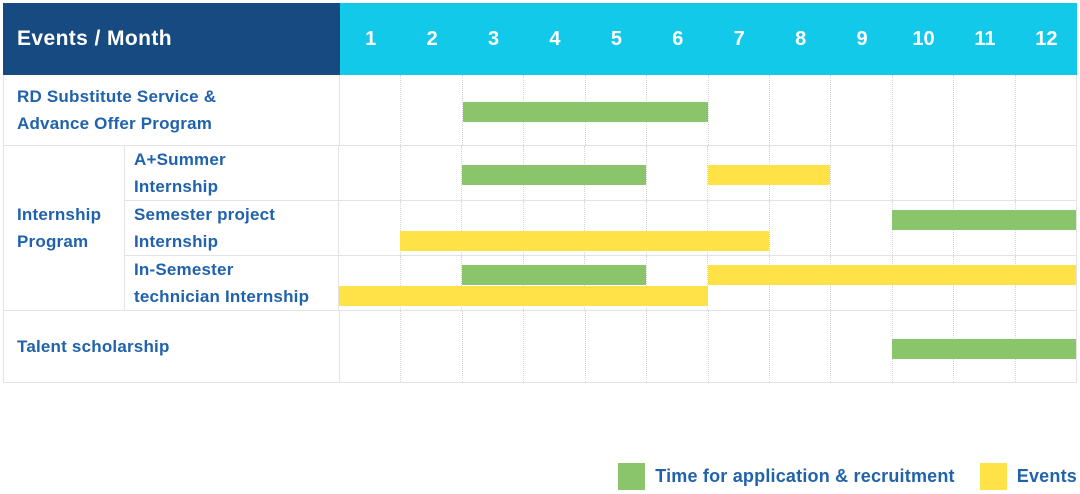 The width and height of the screenshot is (1080, 494). Describe the element at coordinates (555, 38) in the screenshot. I see `month-header-4: 4` at that location.